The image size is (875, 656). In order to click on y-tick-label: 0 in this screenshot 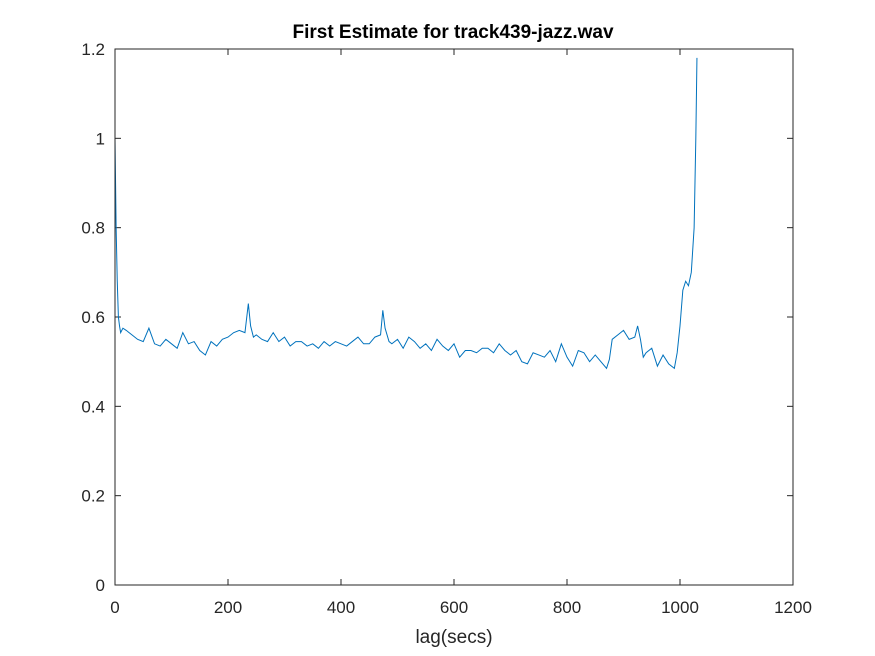, I will do `click(100, 585)`.